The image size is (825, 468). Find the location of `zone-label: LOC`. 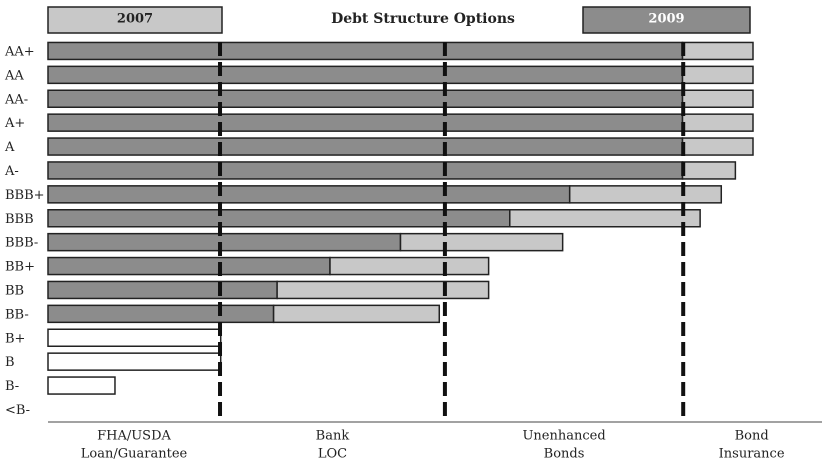

zone-label: LOC is located at coordinates (332, 454).